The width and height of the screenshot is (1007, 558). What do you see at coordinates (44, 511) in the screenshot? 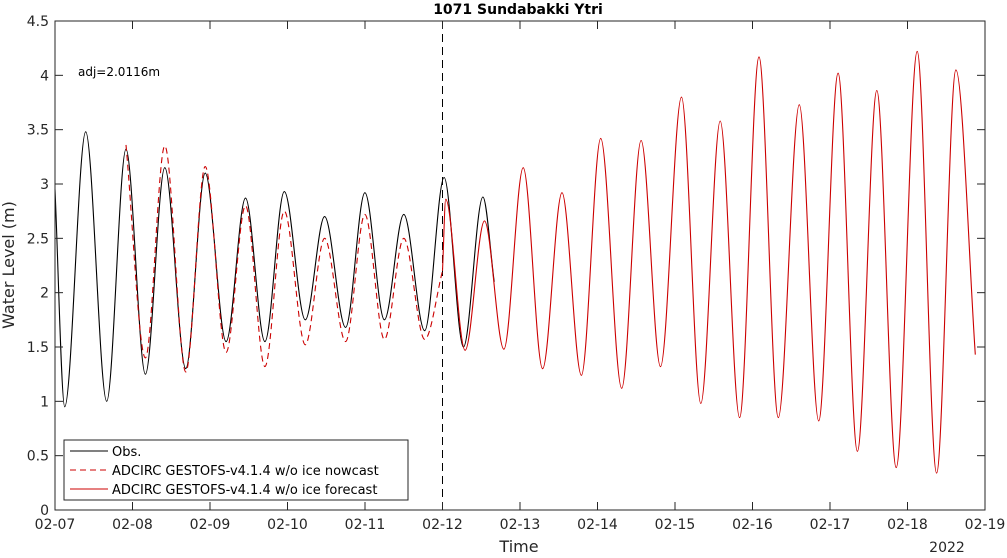
I see `y-tick-label: 0` at bounding box center [44, 511].